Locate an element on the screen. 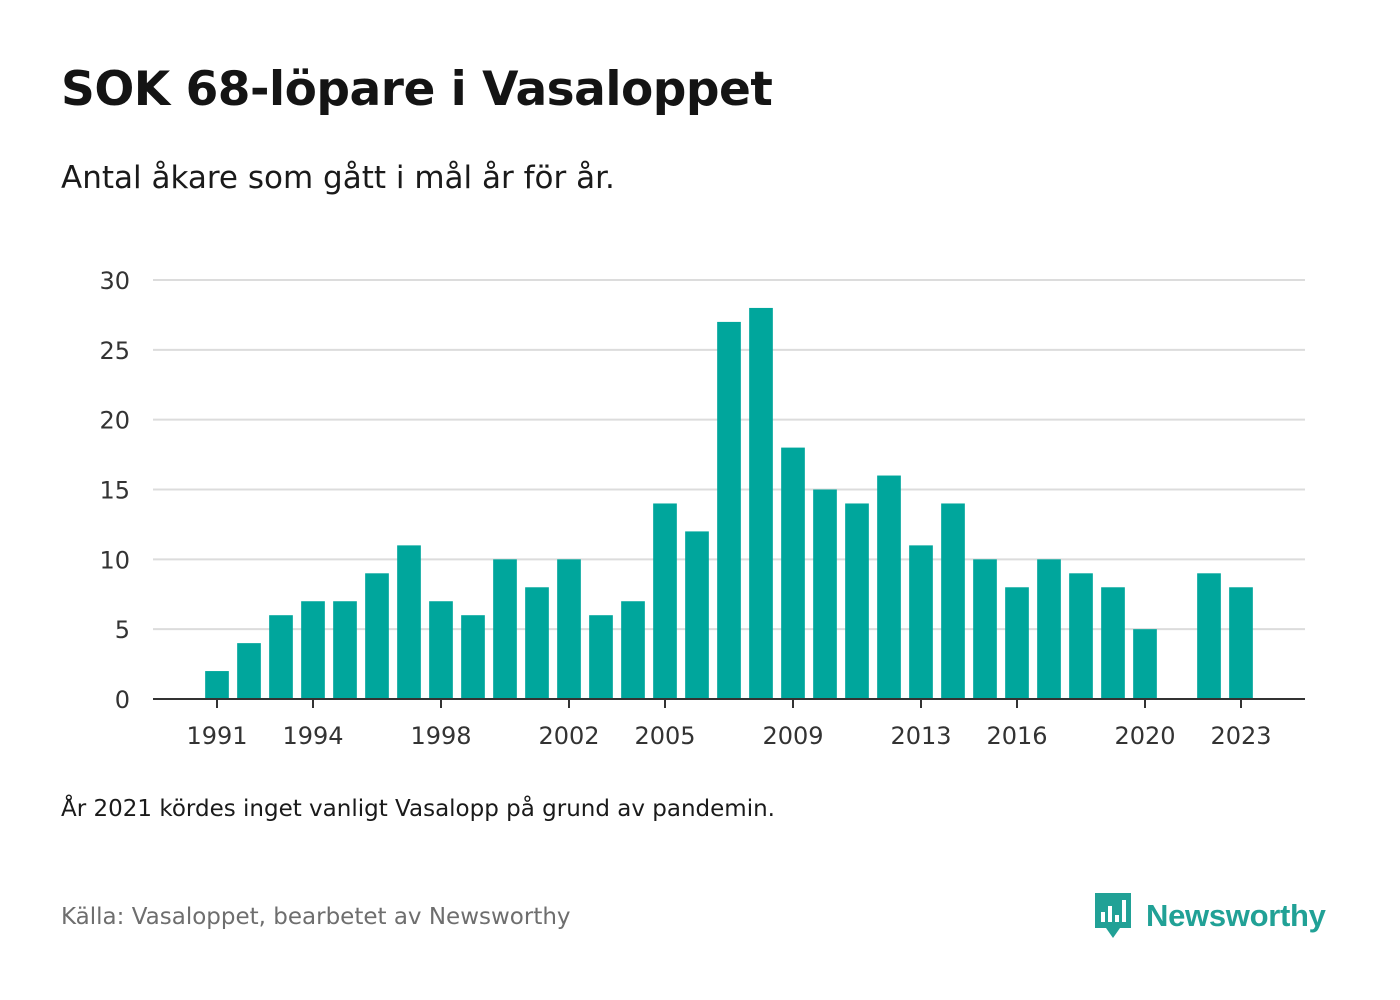 This screenshot has height=1000, width=1400. x-tick-label: 2016 is located at coordinates (1016, 736).